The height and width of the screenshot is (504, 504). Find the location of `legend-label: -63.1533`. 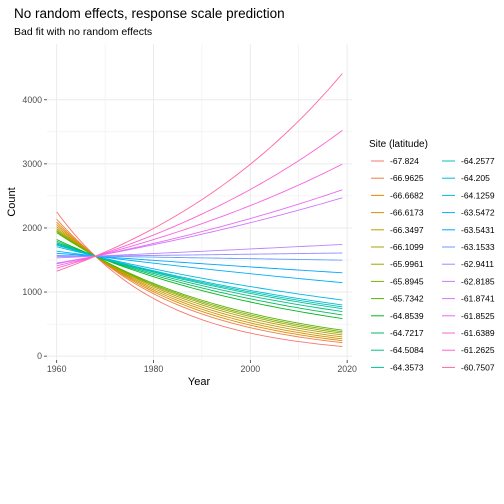

legend-label: -63.1533 is located at coordinates (478, 247).